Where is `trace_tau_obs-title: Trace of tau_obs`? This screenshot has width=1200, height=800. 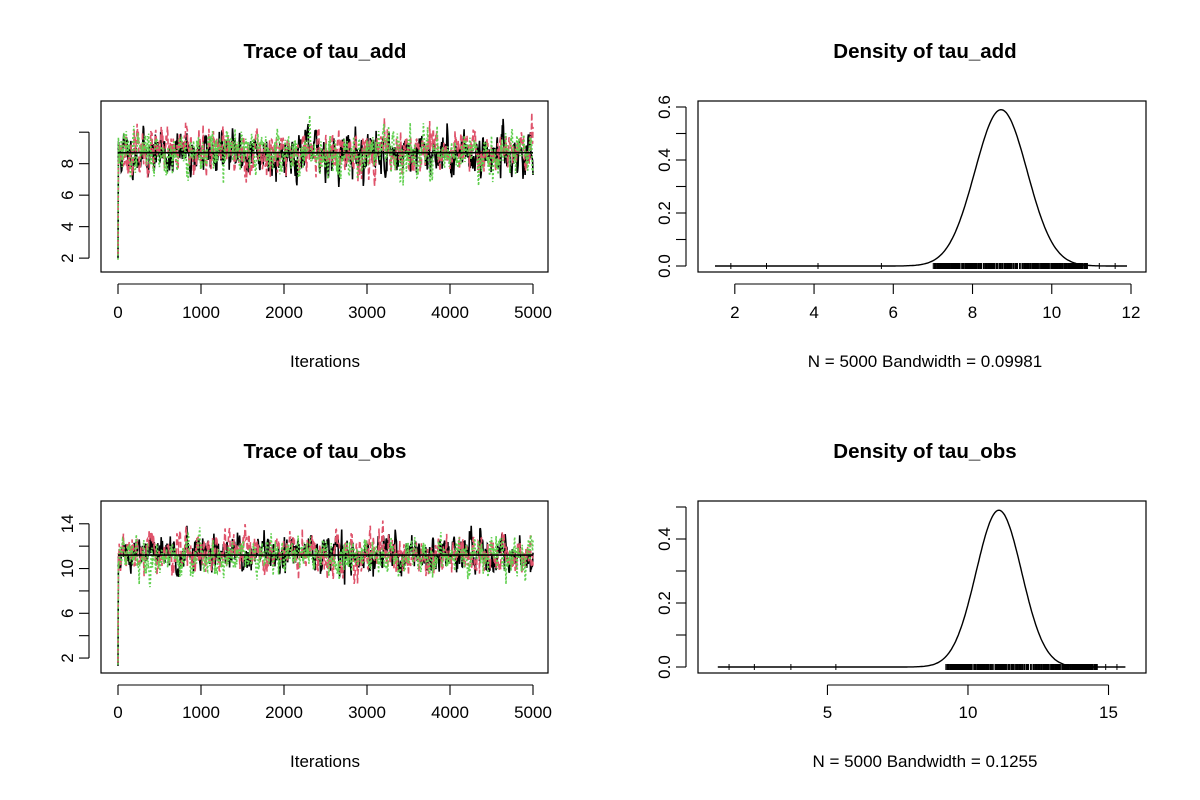 trace_tau_obs-title: Trace of tau_obs is located at coordinates (325, 451).